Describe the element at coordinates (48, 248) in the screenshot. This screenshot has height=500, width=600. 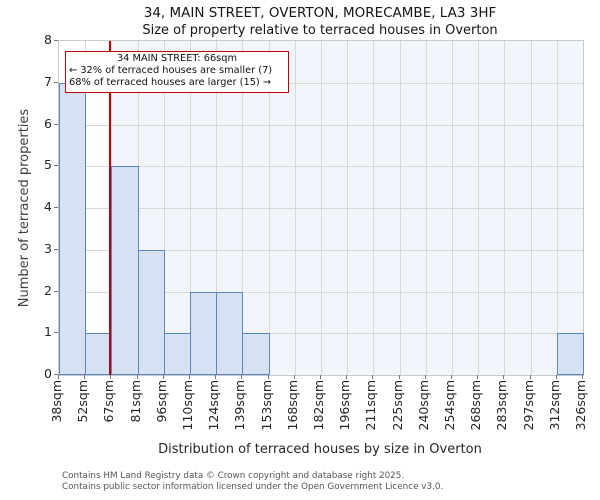
I see `y-tick-label: 3` at that location.